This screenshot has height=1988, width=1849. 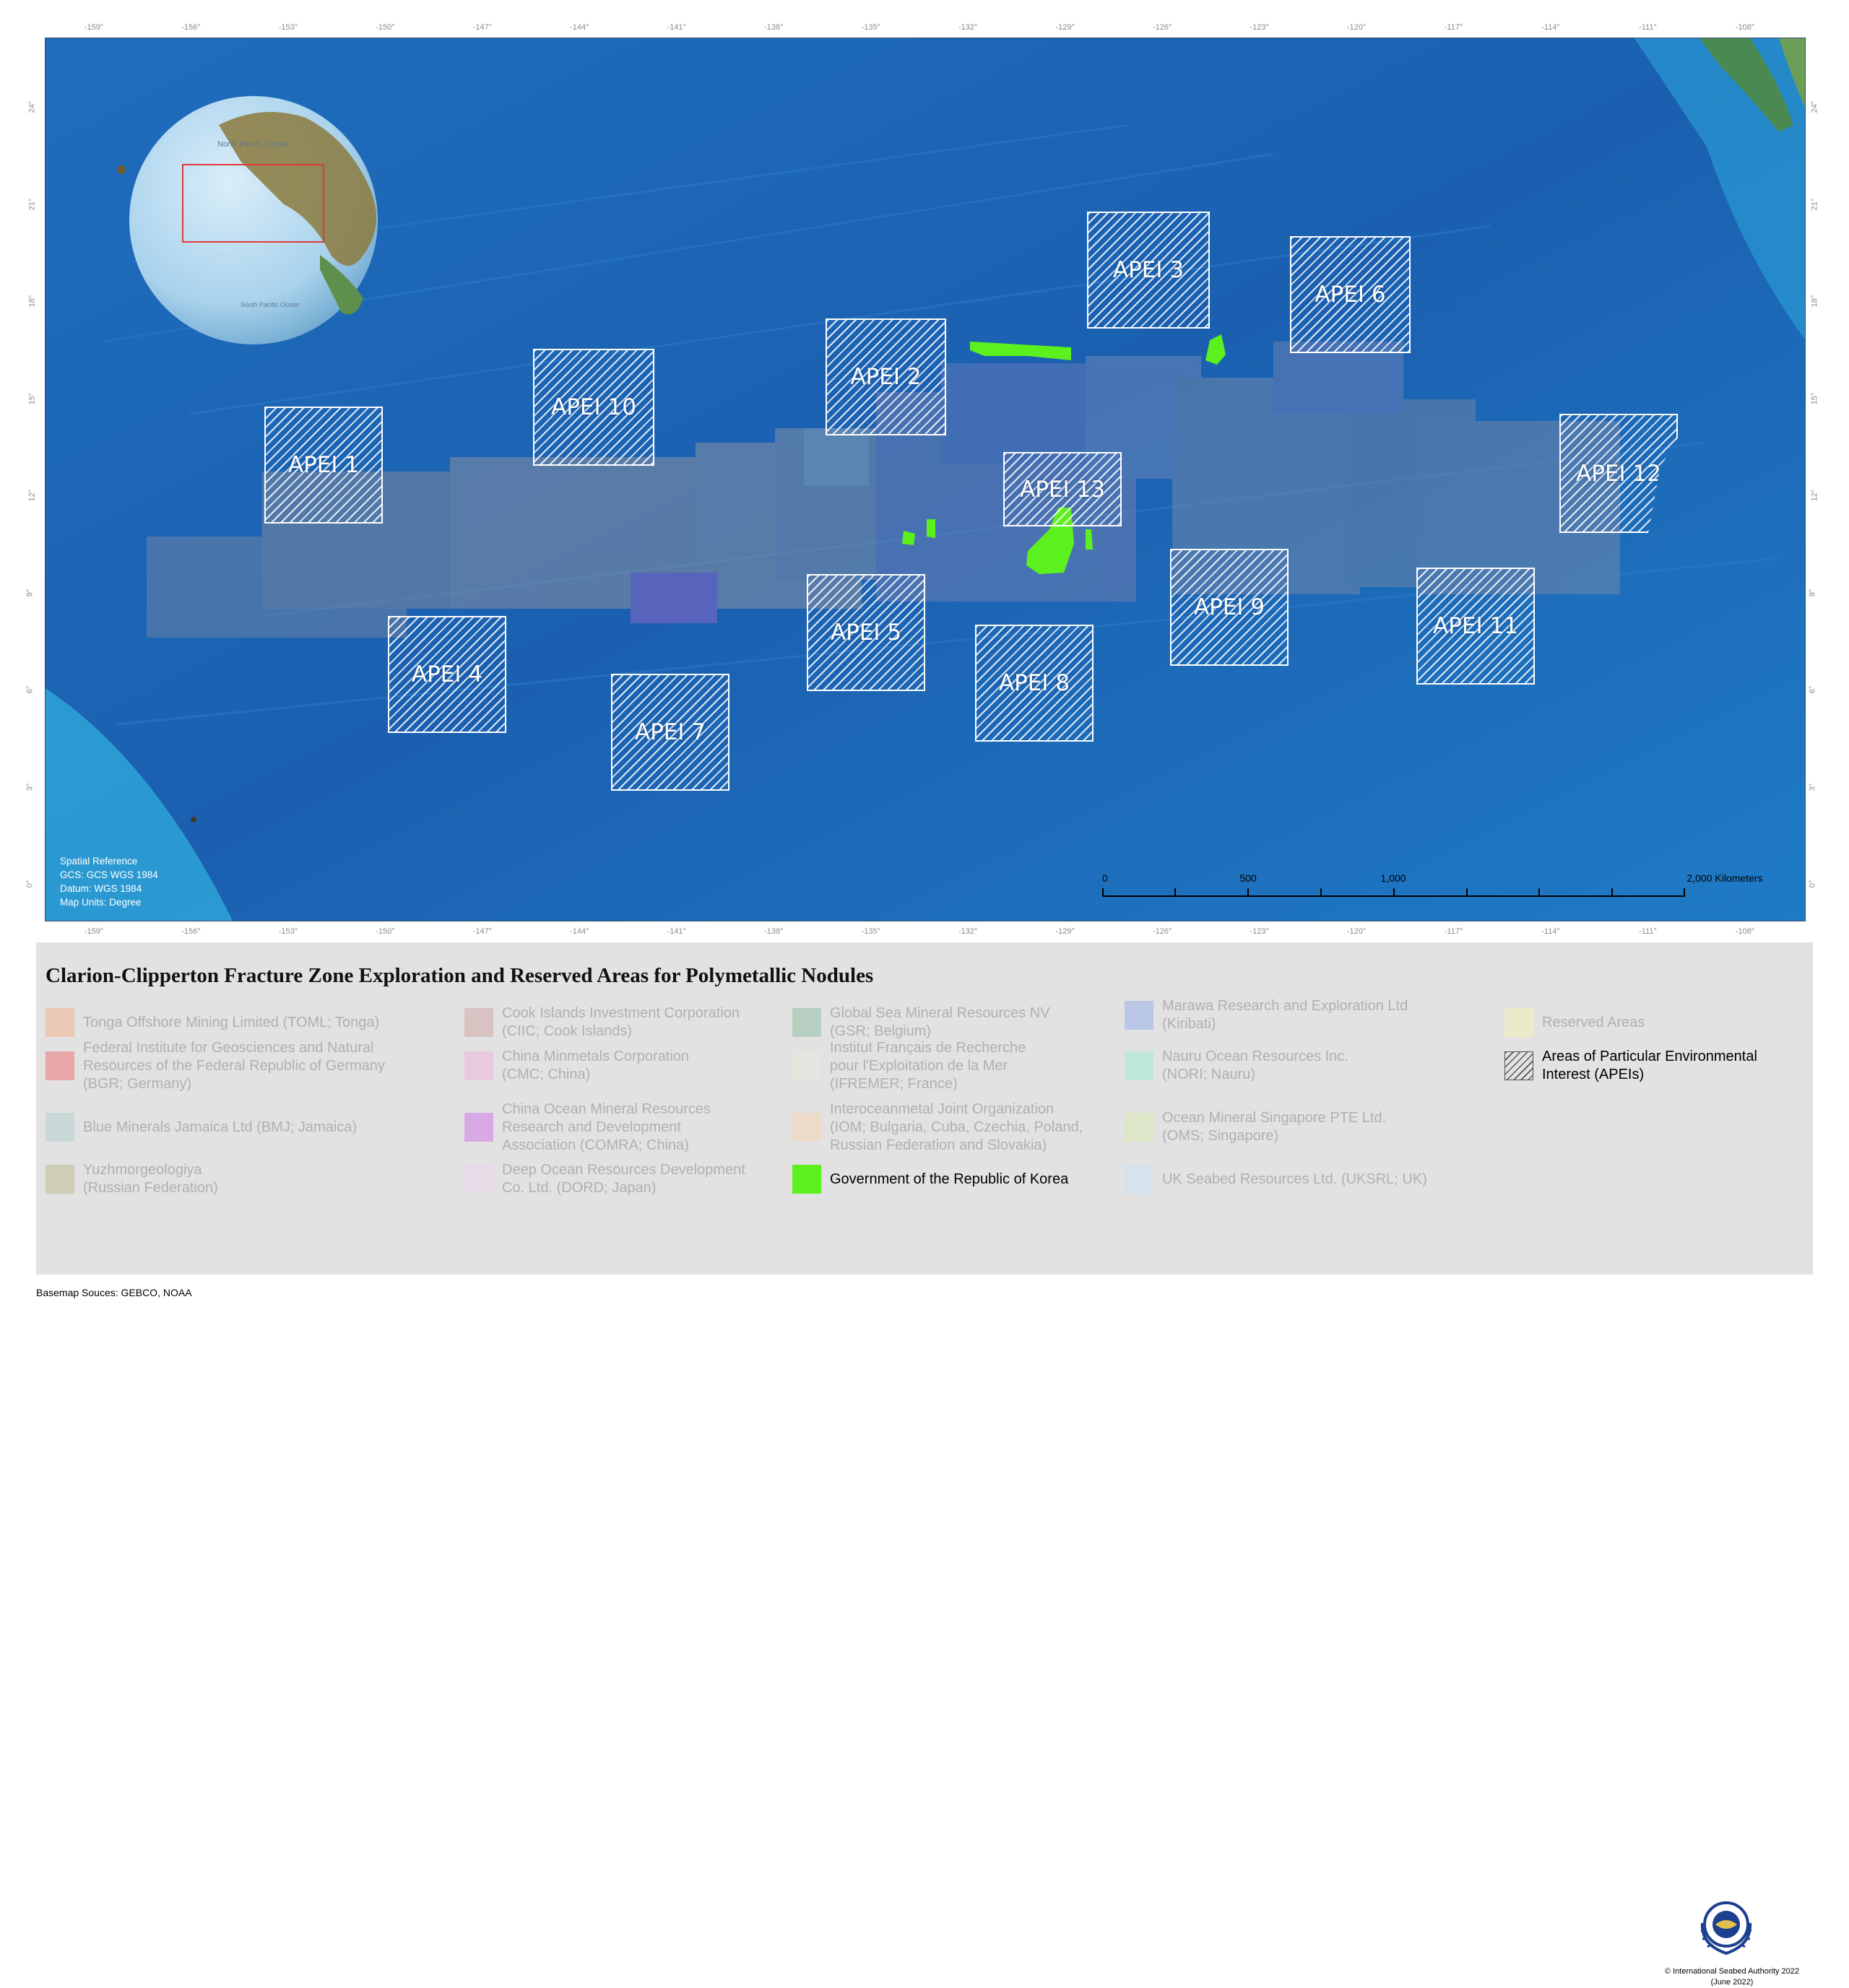 I want to click on apei-area: APEI 13, so click(x=1063, y=489).